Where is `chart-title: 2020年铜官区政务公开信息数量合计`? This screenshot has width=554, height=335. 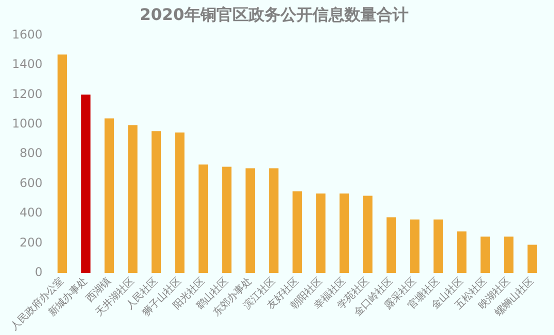 chart-title: 2020年铜官区政务公开信息数量合计 is located at coordinates (274, 14).